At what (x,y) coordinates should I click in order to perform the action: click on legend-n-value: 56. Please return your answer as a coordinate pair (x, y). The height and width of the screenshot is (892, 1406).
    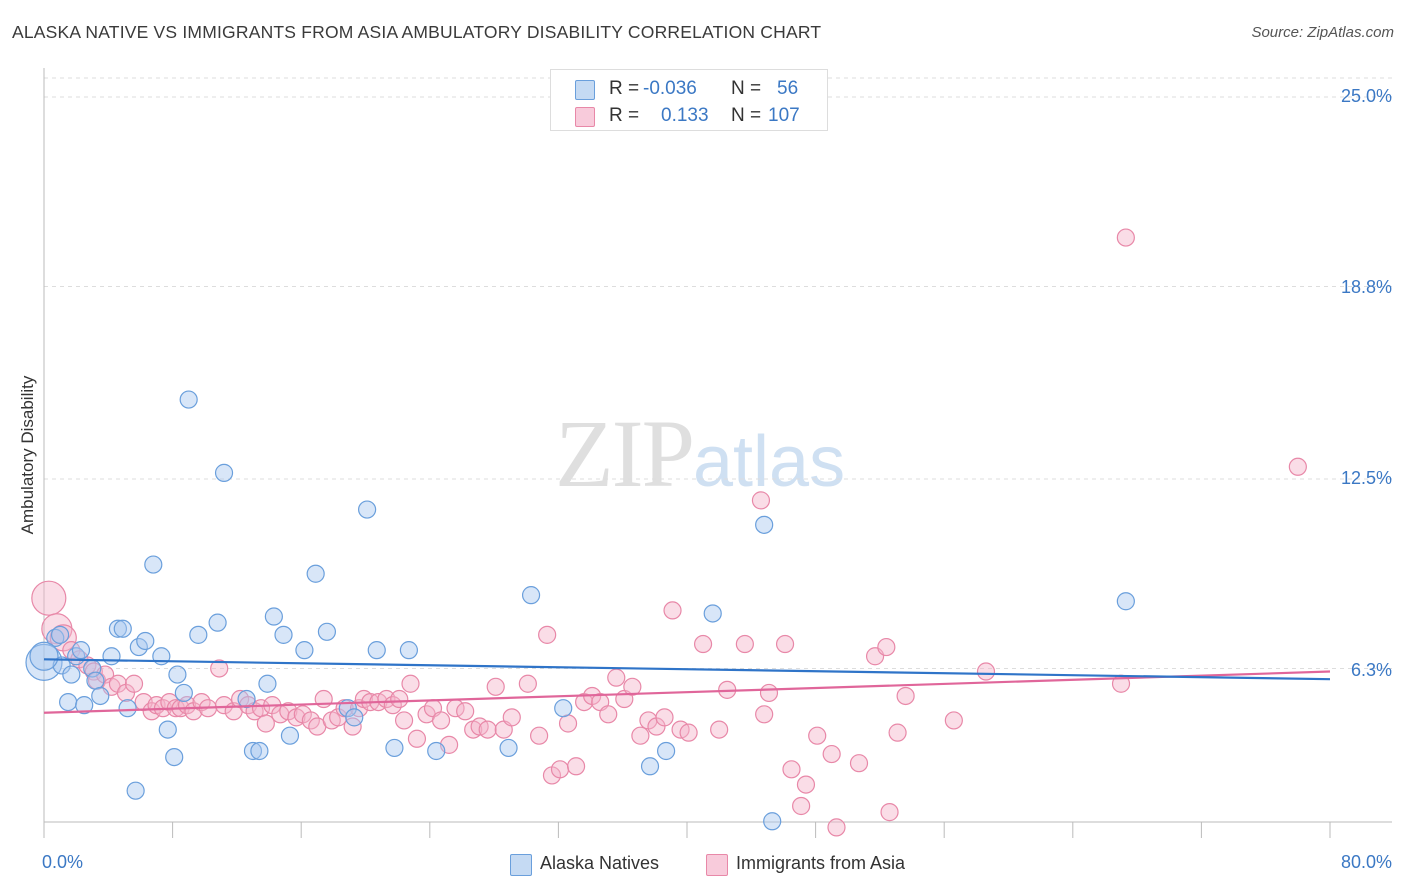
    Looking at the image, I should click on (788, 88).